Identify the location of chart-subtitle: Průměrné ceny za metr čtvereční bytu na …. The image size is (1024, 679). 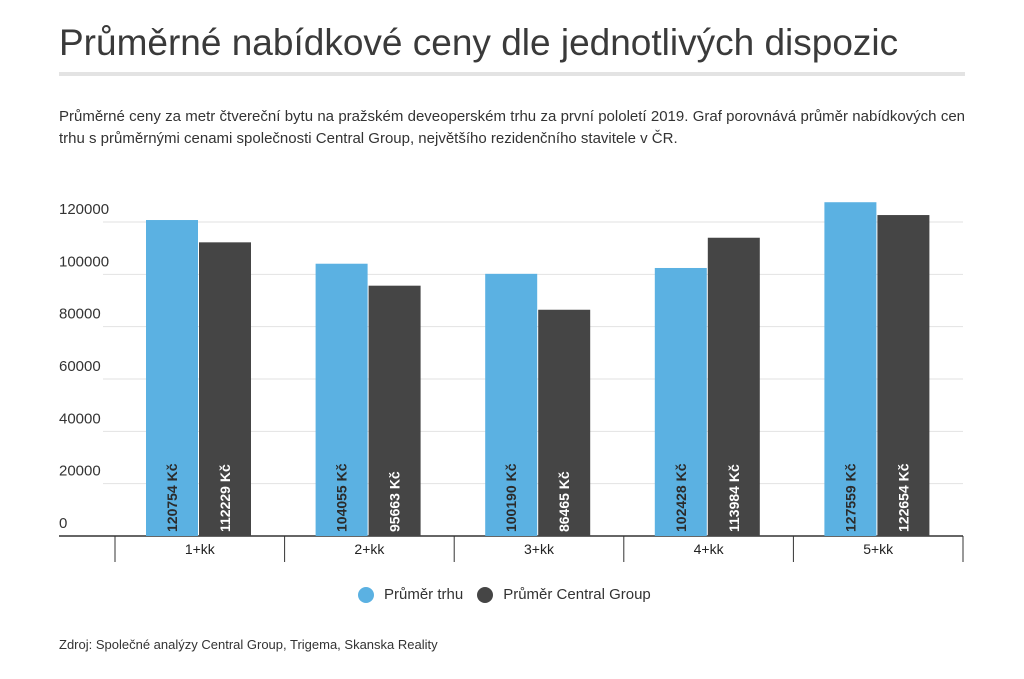
(512, 127).